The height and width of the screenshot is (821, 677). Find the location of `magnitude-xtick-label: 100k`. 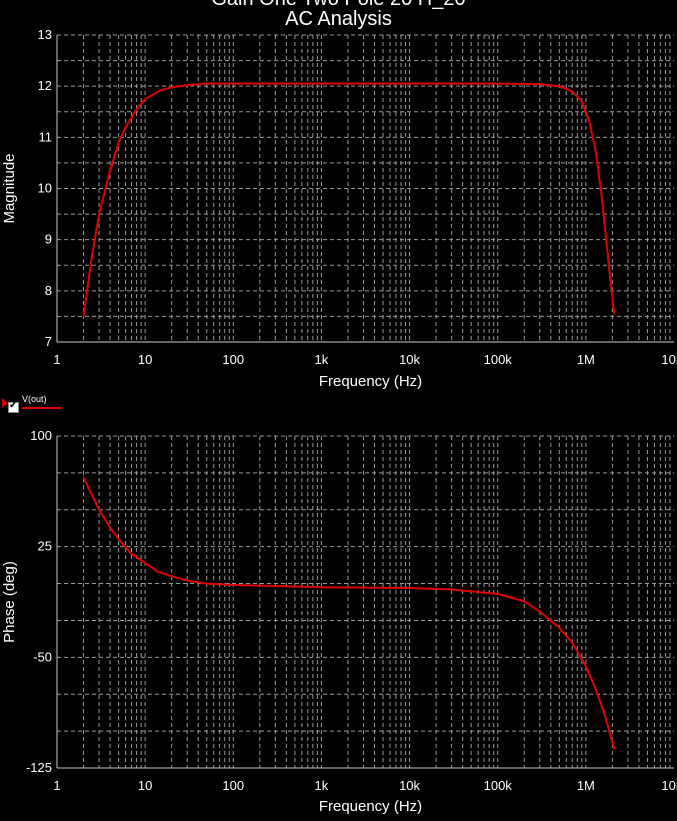

magnitude-xtick-label: 100k is located at coordinates (498, 359).